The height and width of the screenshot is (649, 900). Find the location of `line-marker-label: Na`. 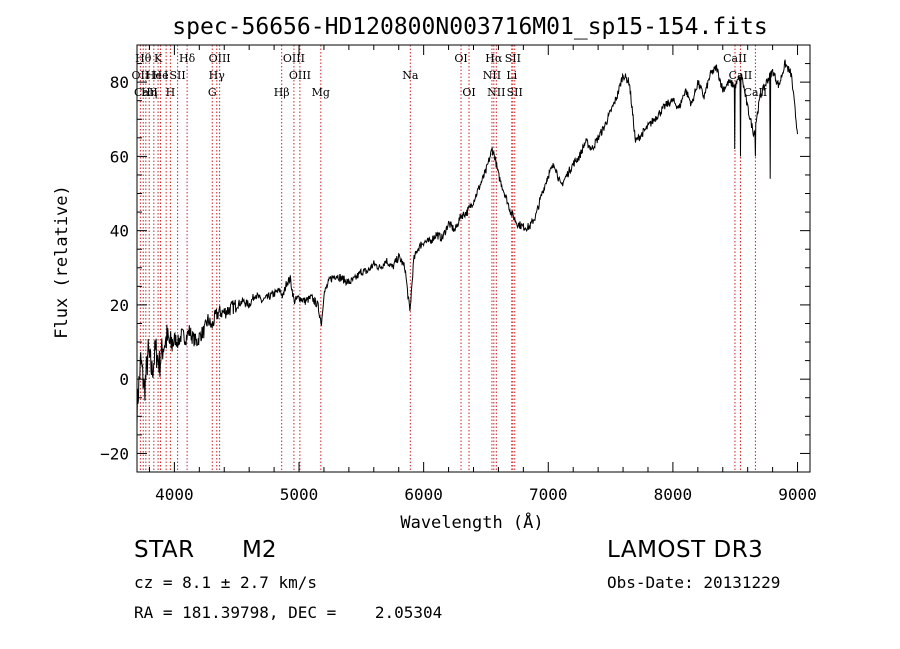

line-marker-label: Na is located at coordinates (410, 75).